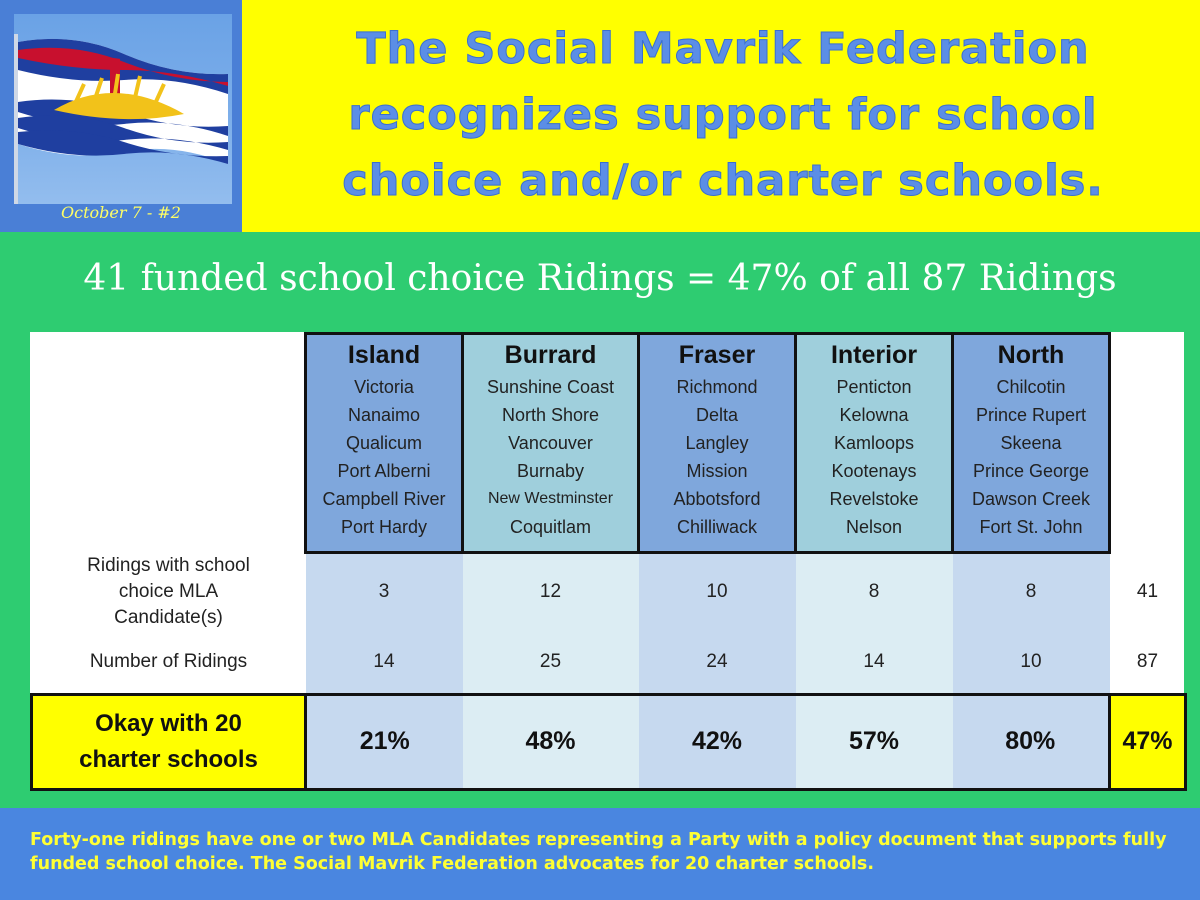 The height and width of the screenshot is (900, 1200). I want to click on flag-panel: October 7 - #2, so click(121, 116).